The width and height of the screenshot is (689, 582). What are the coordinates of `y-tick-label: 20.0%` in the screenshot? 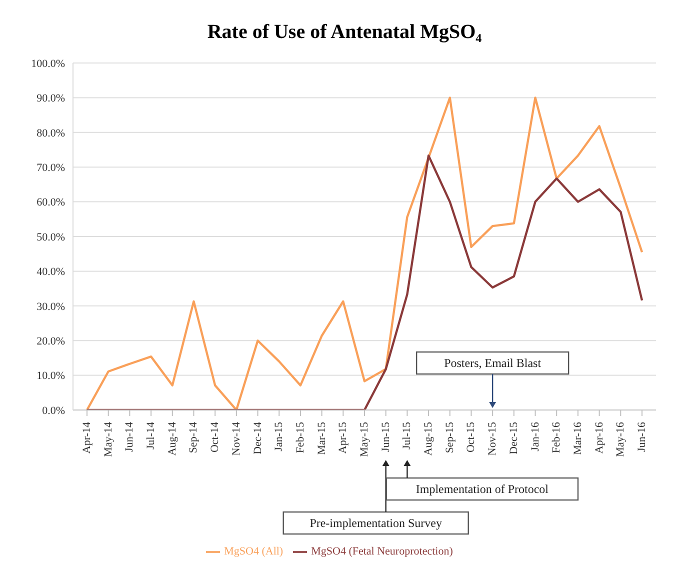 It's located at (50, 342).